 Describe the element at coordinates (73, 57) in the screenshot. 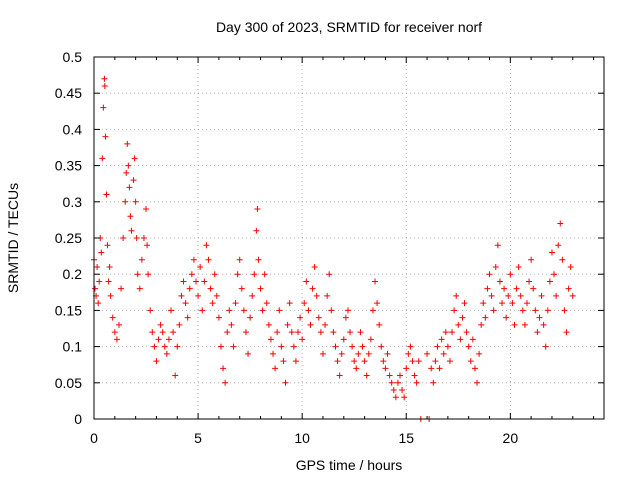

I see `y-tick-label: 0.5` at that location.